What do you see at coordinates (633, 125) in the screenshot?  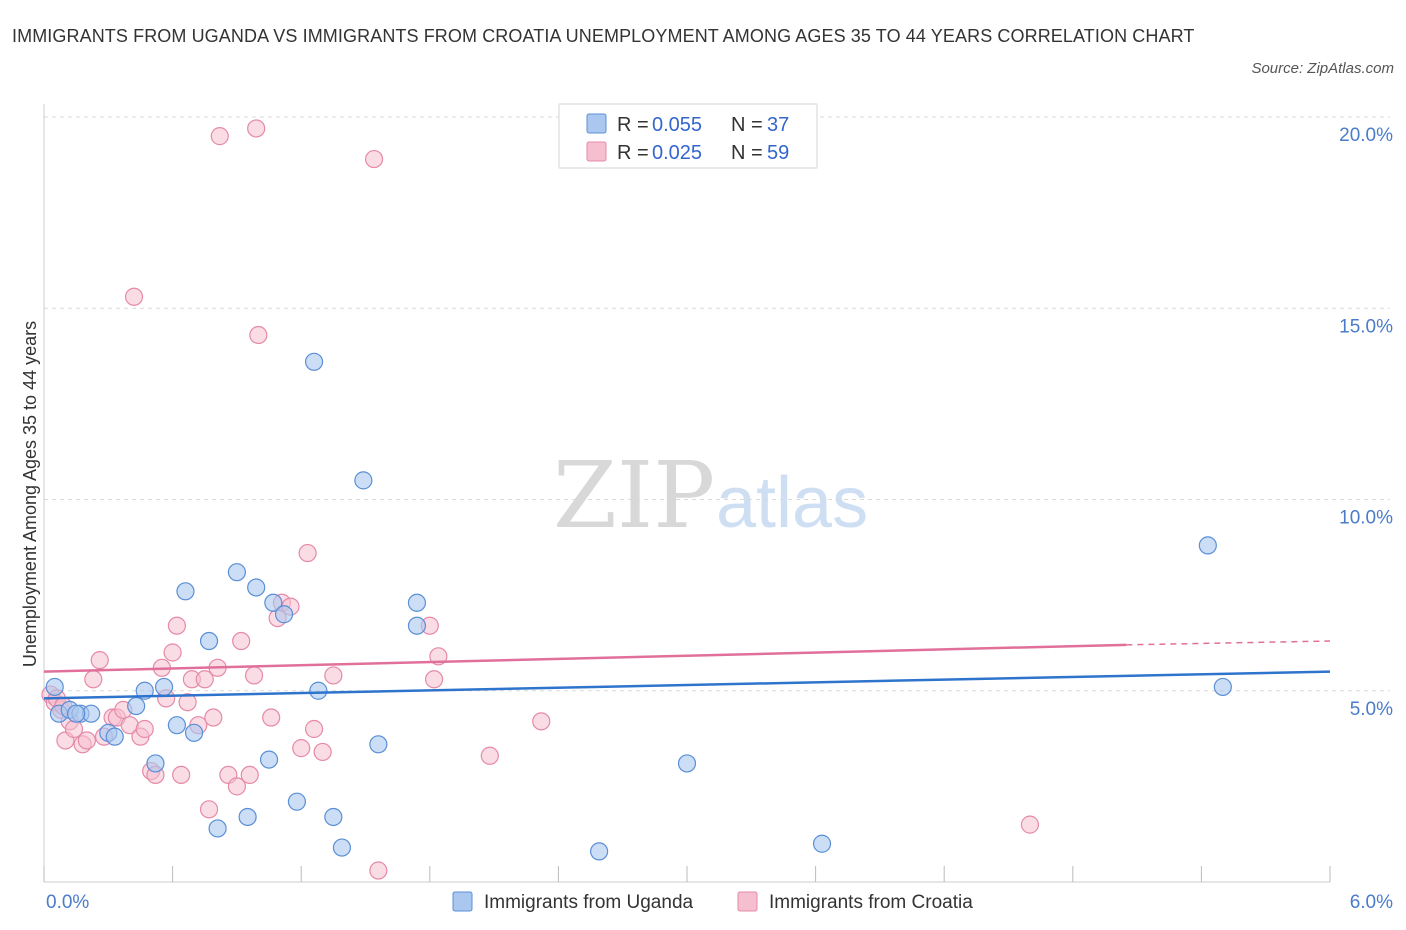 I see `legend-uganda-r-label: R =` at bounding box center [633, 125].